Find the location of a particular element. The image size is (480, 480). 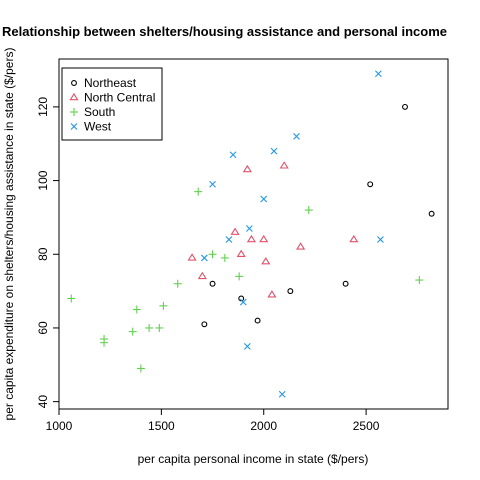

legend-item-south: South is located at coordinates (92, 112).